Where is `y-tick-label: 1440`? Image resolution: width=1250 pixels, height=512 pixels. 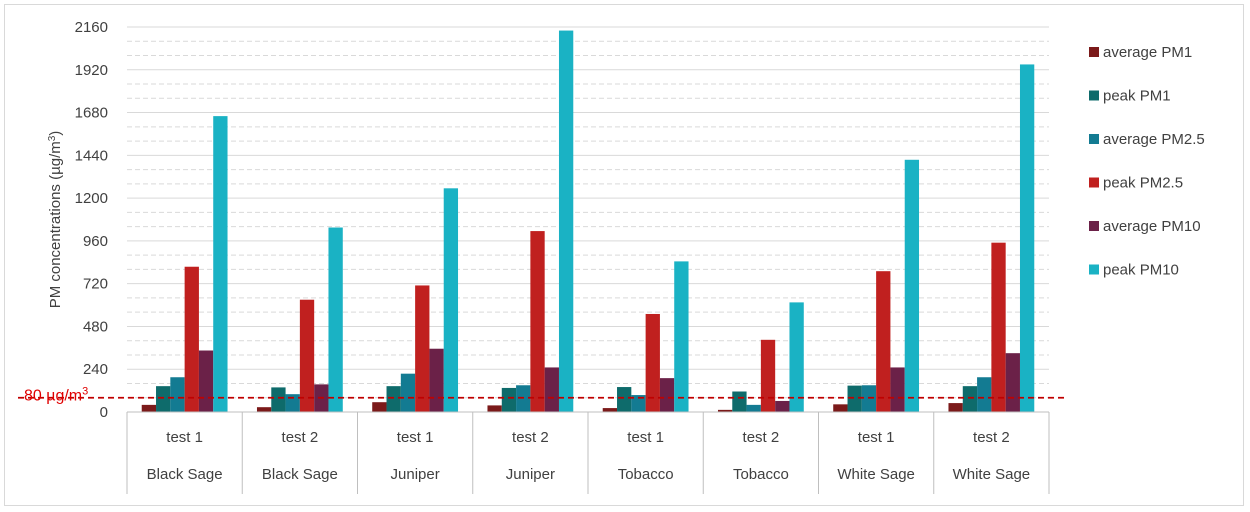
y-tick-label: 1440 is located at coordinates (91, 155).